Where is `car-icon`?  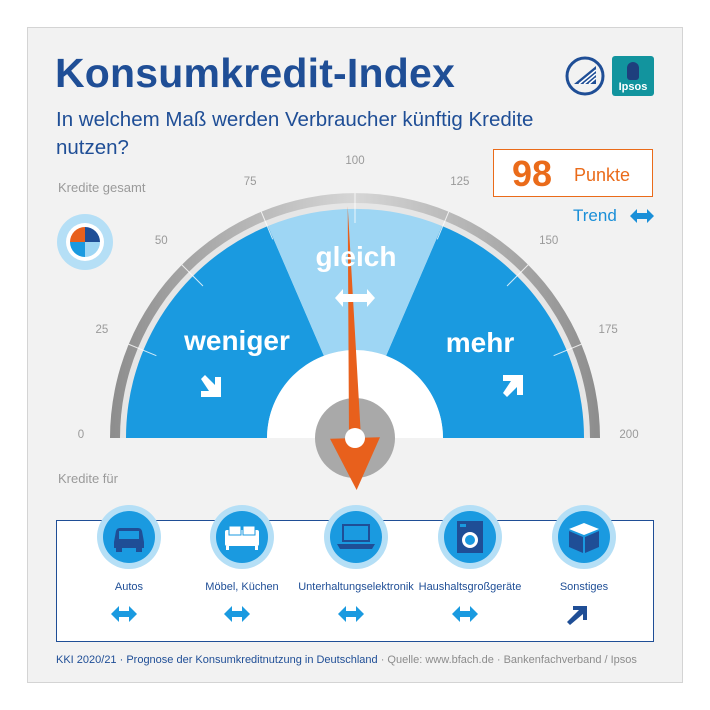
car-icon is located at coordinates (129, 537).